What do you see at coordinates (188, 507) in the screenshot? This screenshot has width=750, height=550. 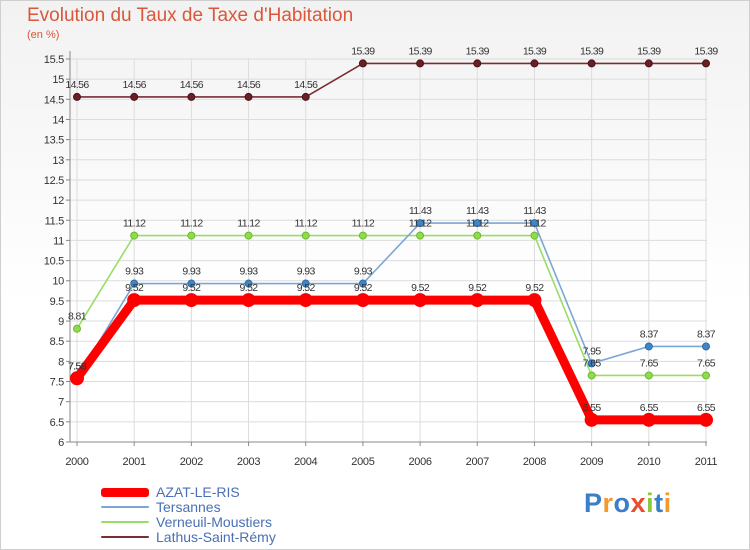 I see `legend-label: Tersannes` at bounding box center [188, 507].